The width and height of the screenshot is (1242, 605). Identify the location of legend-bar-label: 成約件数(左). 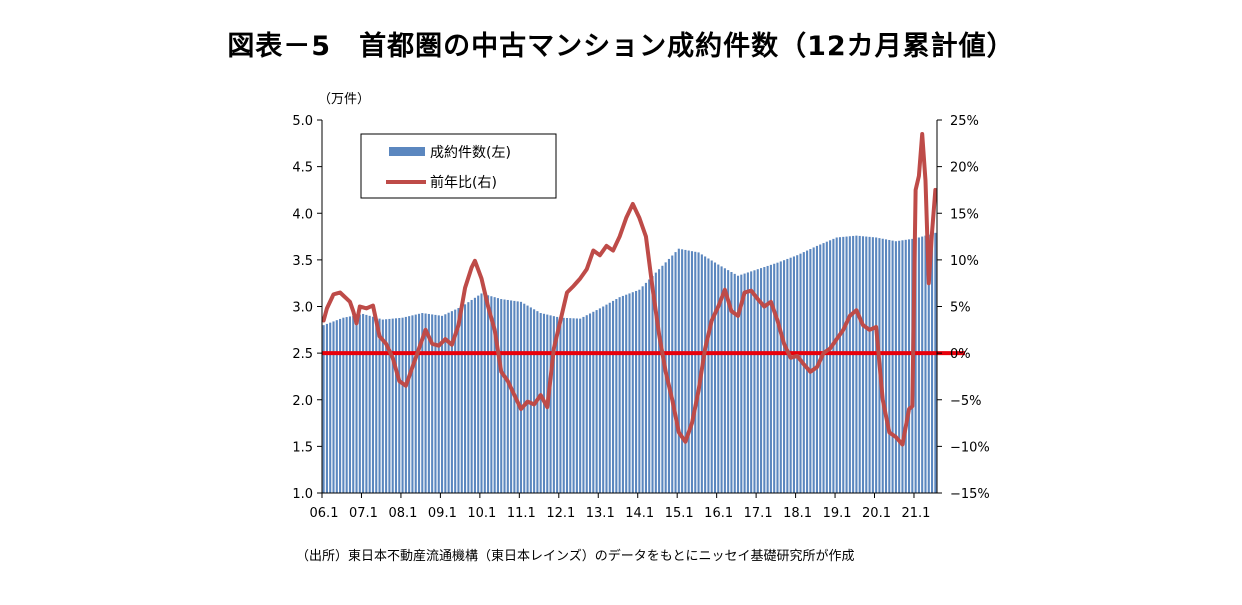
(470, 153).